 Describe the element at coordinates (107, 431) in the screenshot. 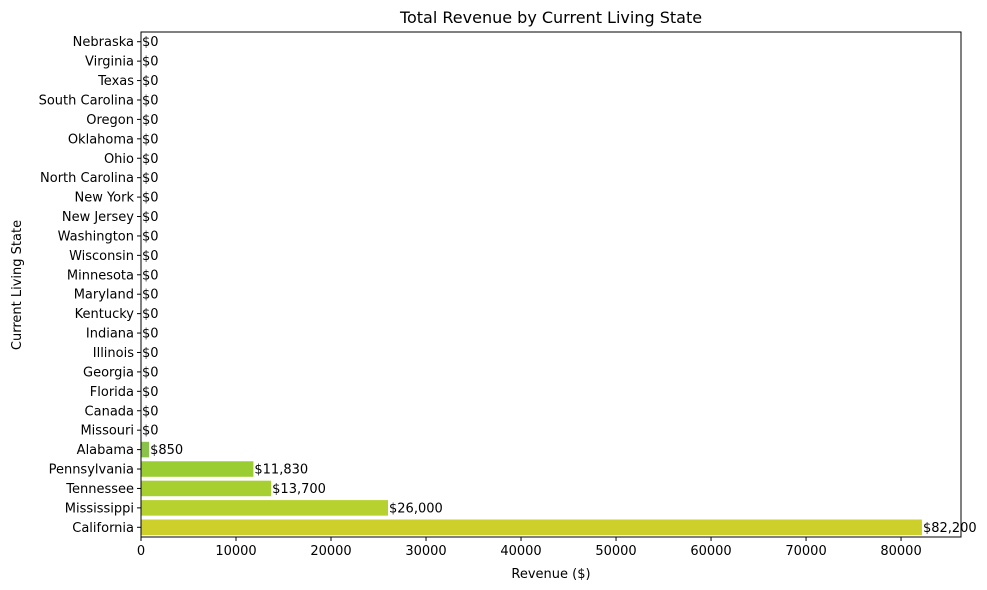

I see `y-tick-label: Missouri` at that location.